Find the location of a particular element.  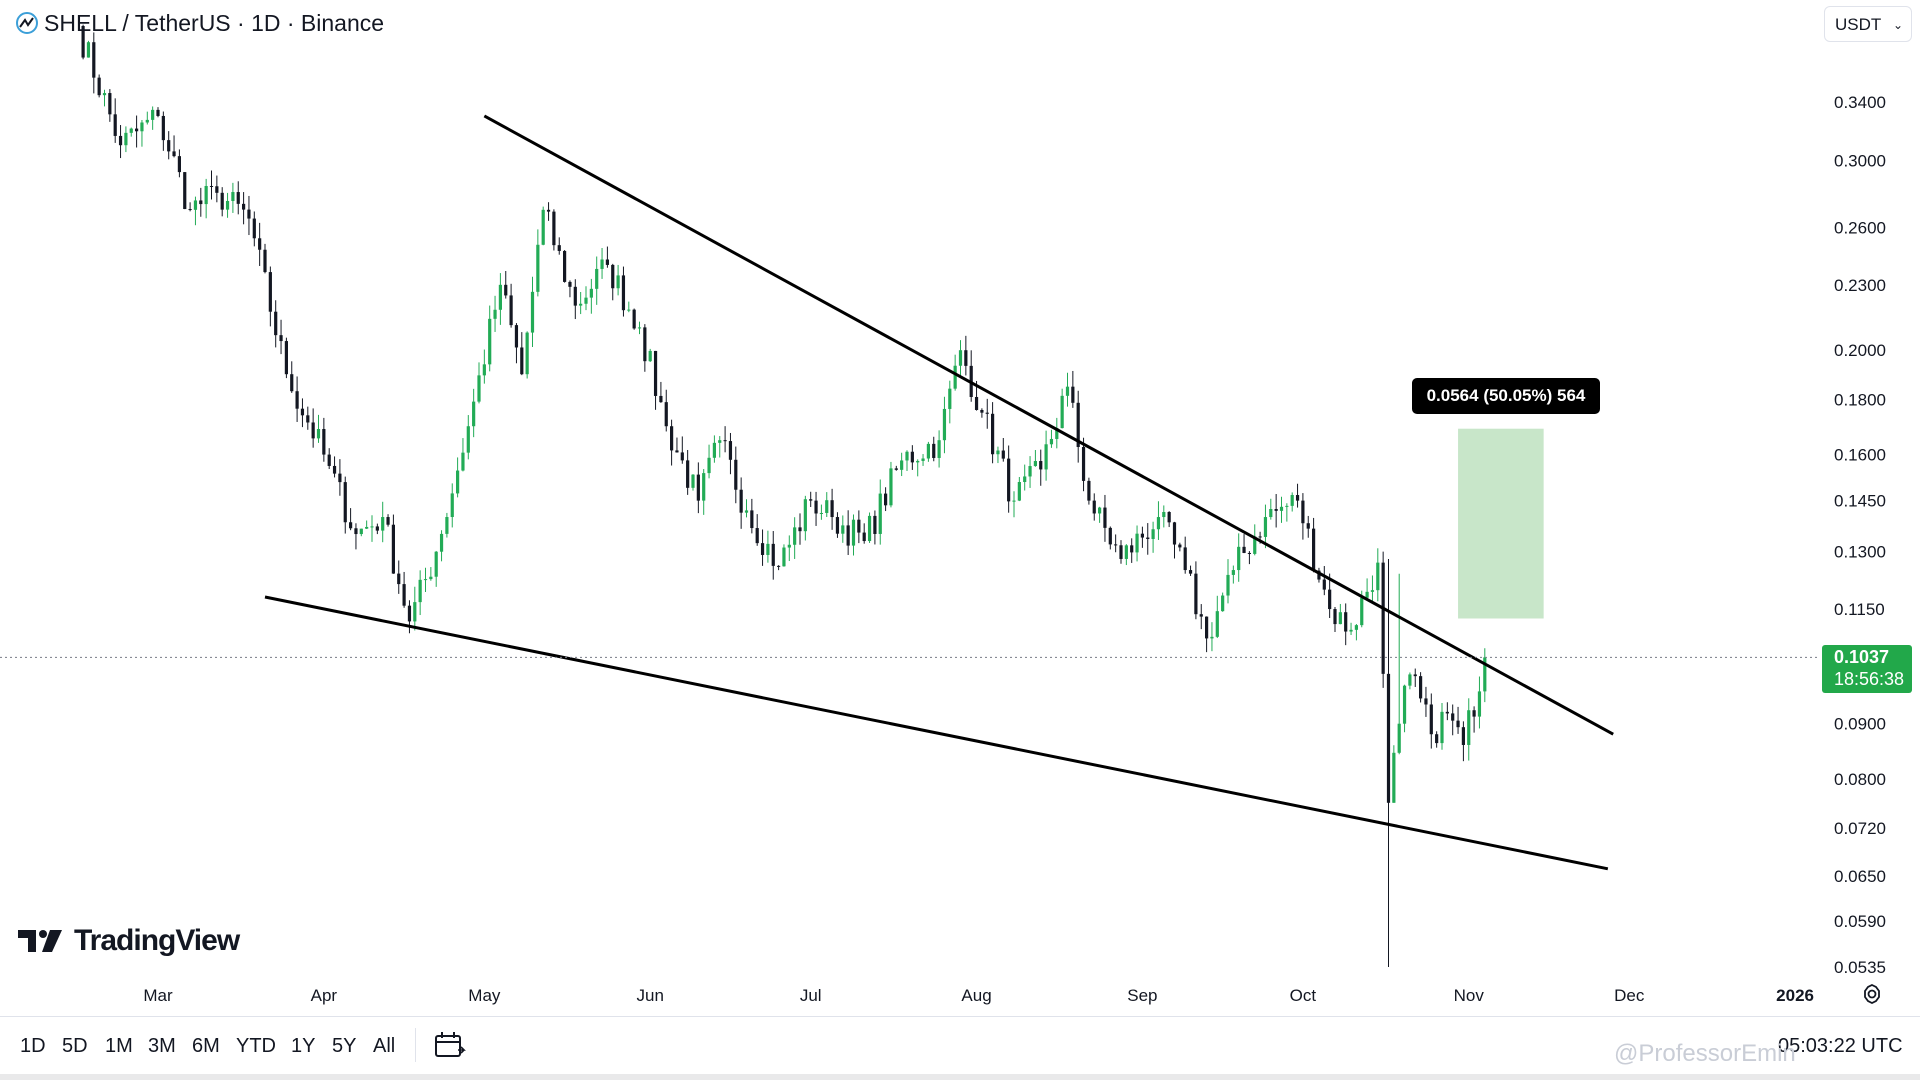

timeframe-1y-button: 1Y is located at coordinates (303, 1046).